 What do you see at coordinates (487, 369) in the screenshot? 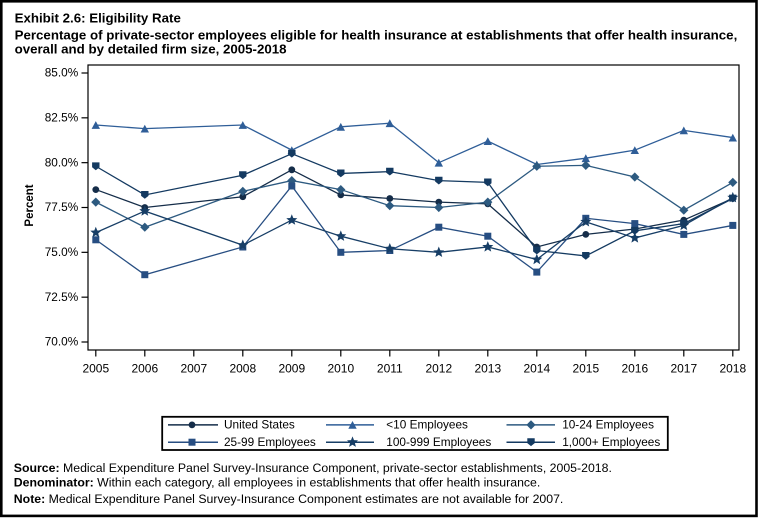
I see `svg-text: 2013` at bounding box center [487, 369].